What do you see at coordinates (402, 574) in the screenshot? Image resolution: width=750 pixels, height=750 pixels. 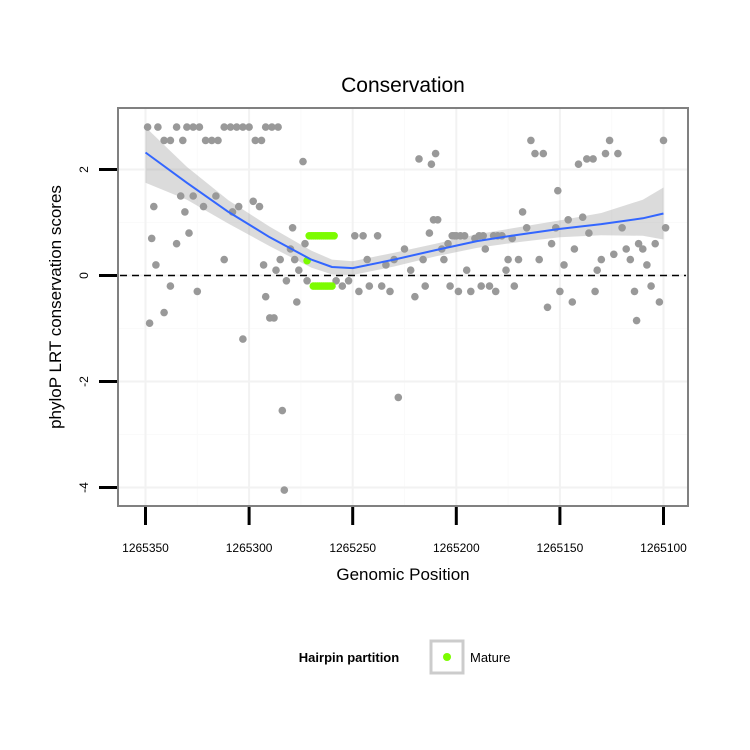 I see `x-axis-title: Genomic Position` at bounding box center [402, 574].